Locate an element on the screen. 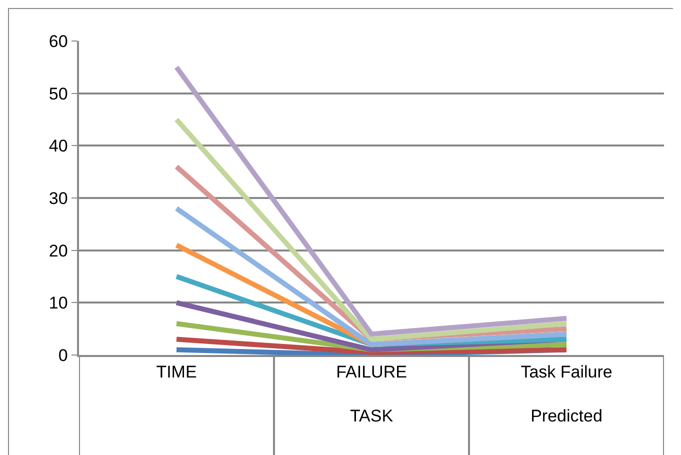 The width and height of the screenshot is (681, 455). y-tick-label: 20 is located at coordinates (58, 250).